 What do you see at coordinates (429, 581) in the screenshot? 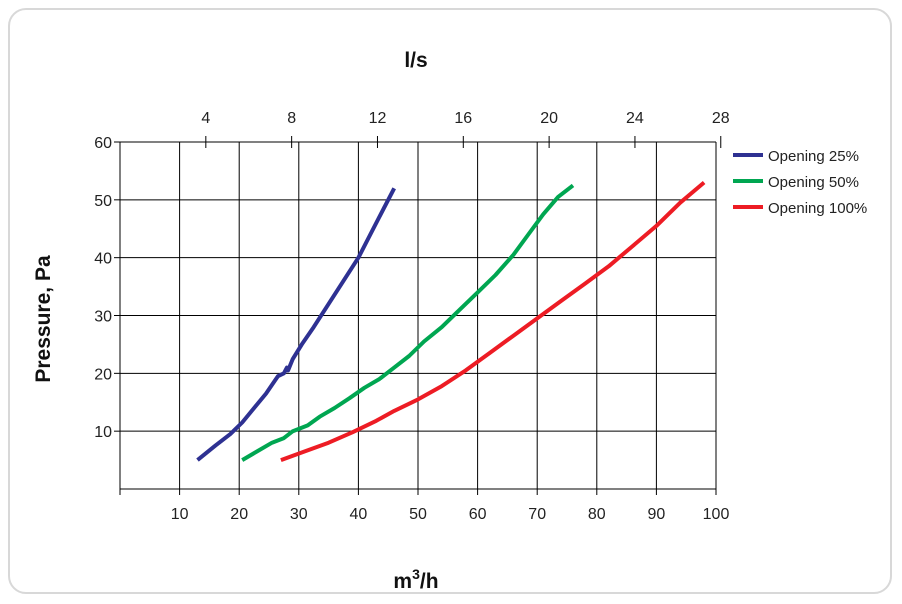
I see `x-axis-title-tail: /h` at bounding box center [429, 581].